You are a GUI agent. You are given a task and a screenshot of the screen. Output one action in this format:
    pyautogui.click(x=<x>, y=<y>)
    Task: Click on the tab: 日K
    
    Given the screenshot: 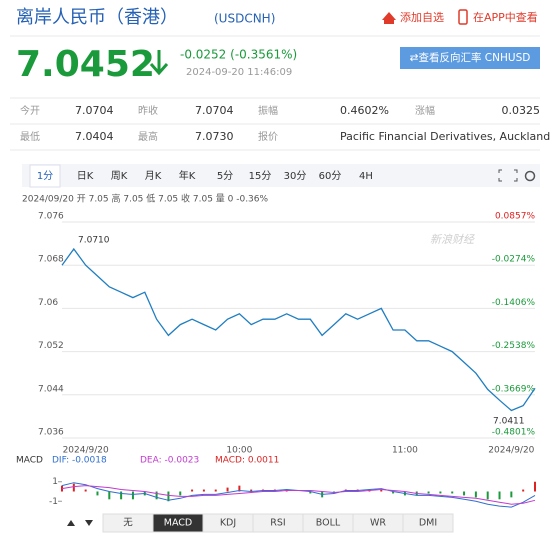 What is the action you would take?
    pyautogui.click(x=85, y=176)
    